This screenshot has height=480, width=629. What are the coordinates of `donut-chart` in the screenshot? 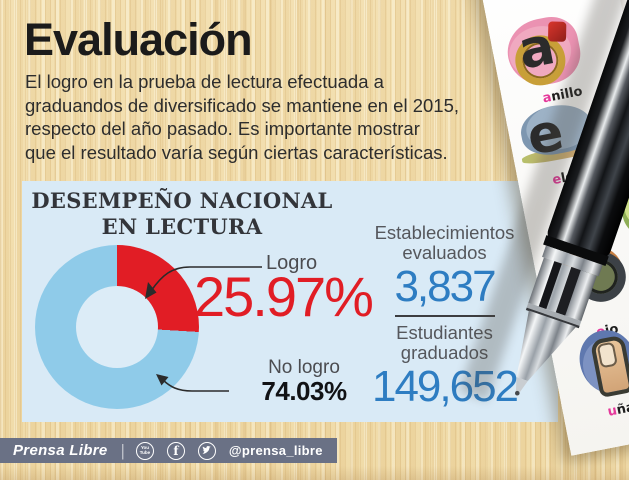 It's located at (117, 327).